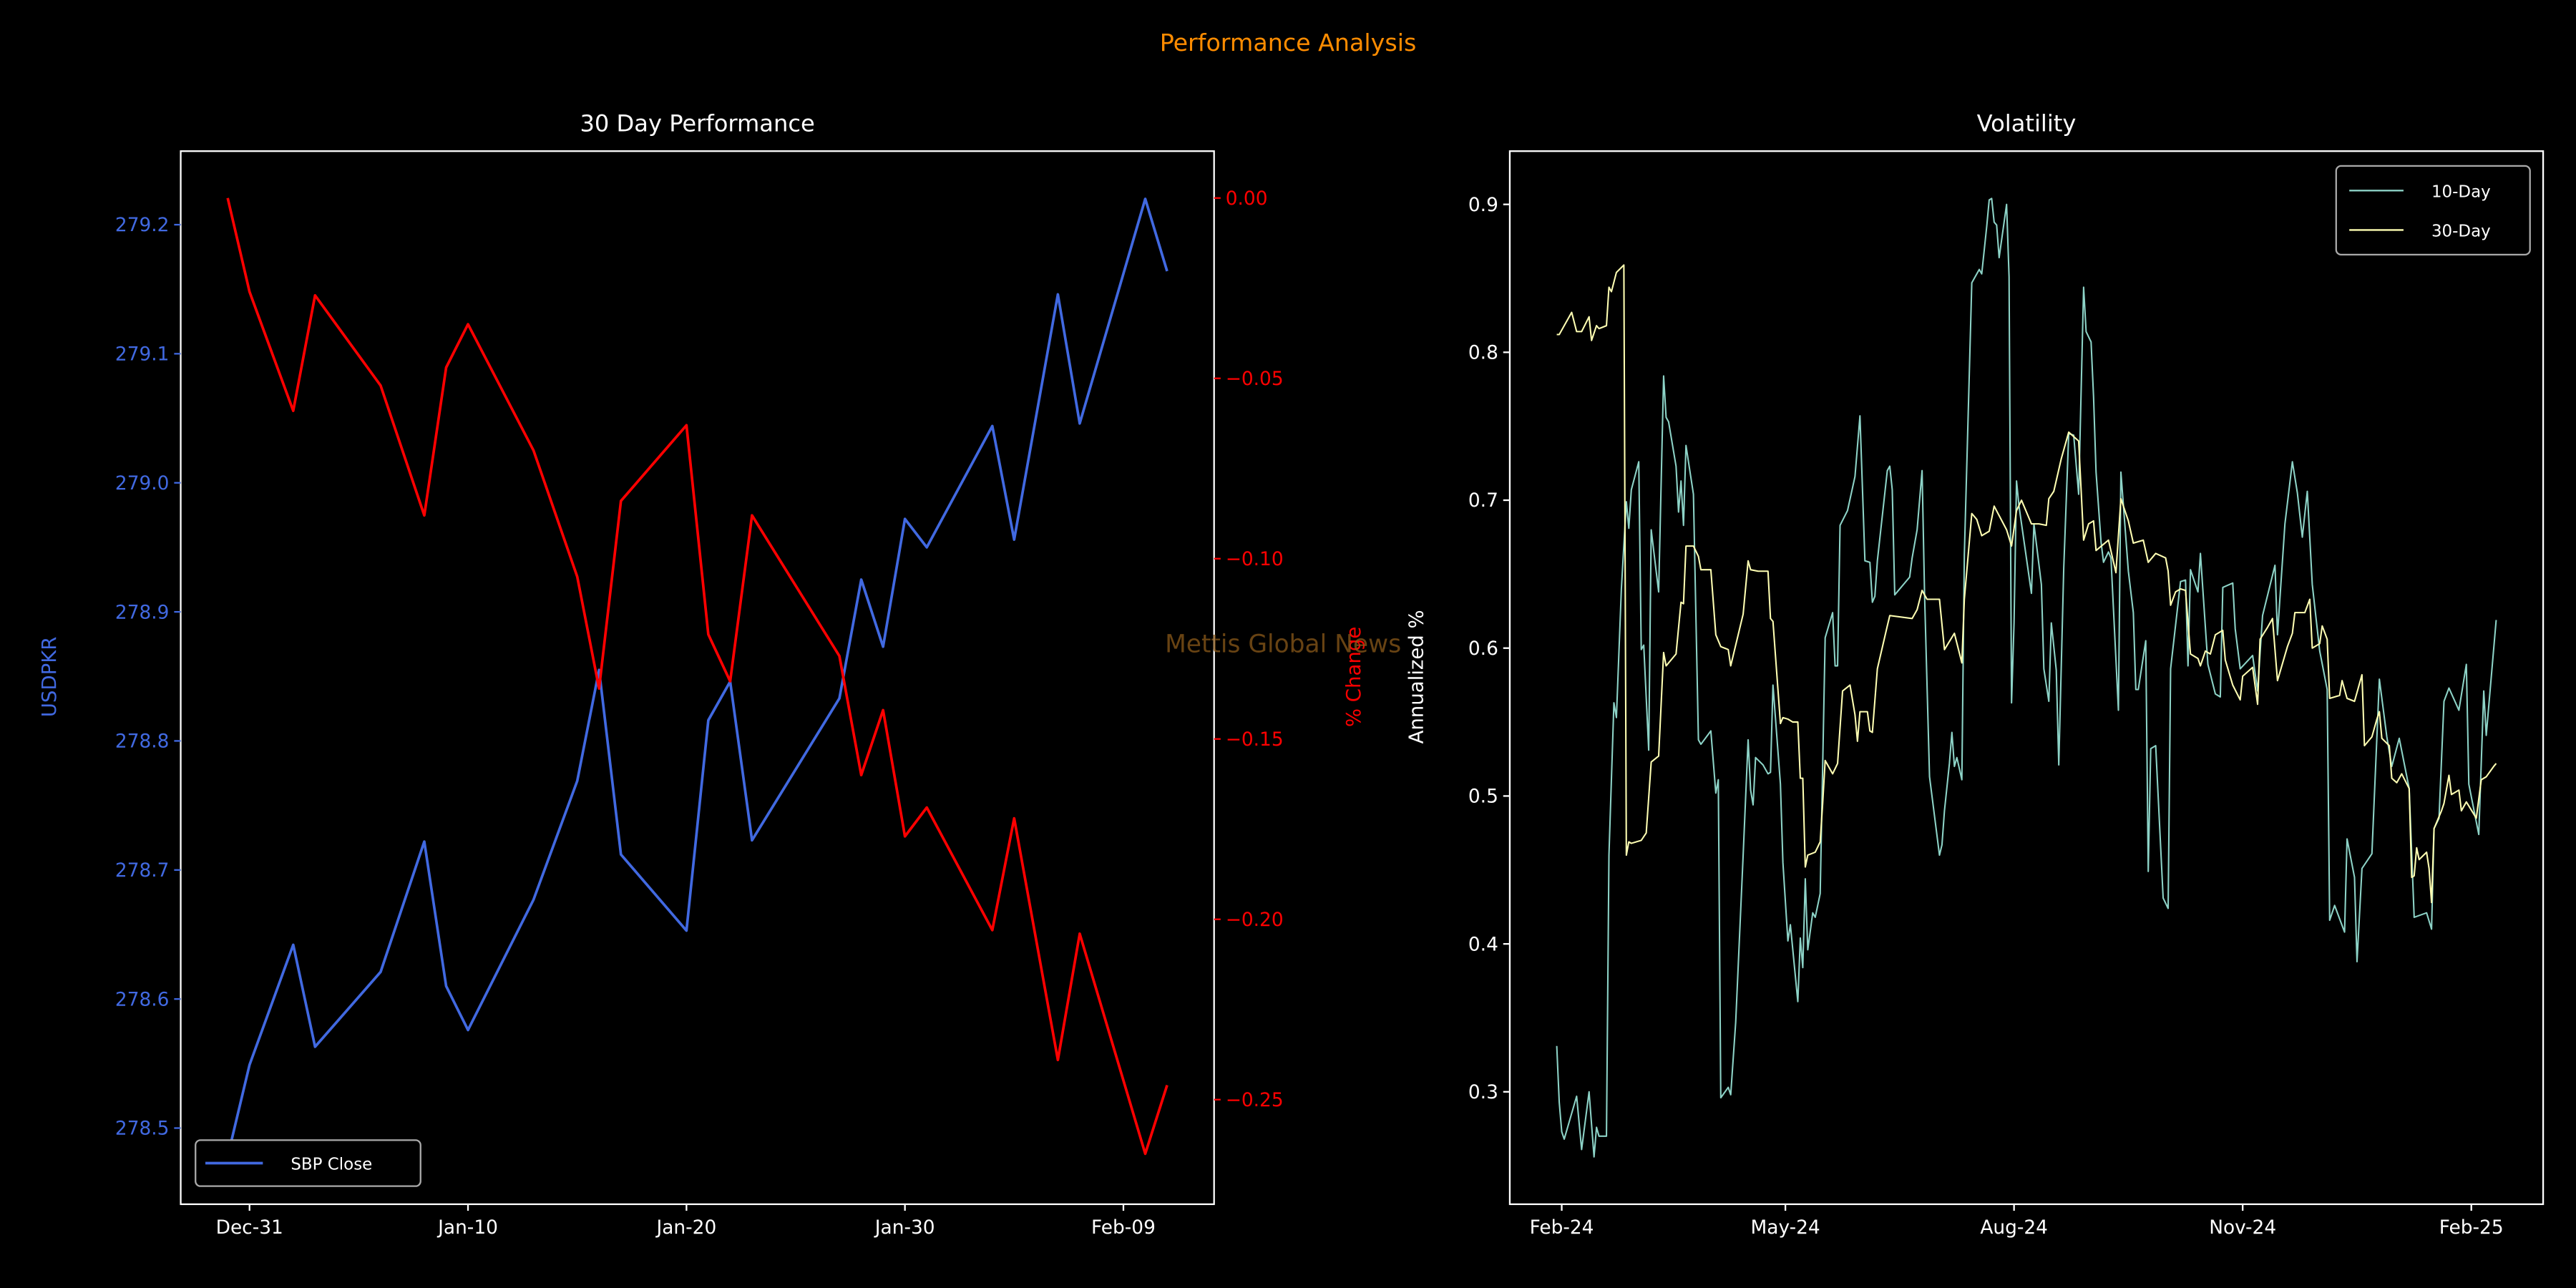 The width and height of the screenshot is (2576, 1288). What do you see at coordinates (331, 1165) in the screenshot?
I see `legend-label: SBP Close` at bounding box center [331, 1165].